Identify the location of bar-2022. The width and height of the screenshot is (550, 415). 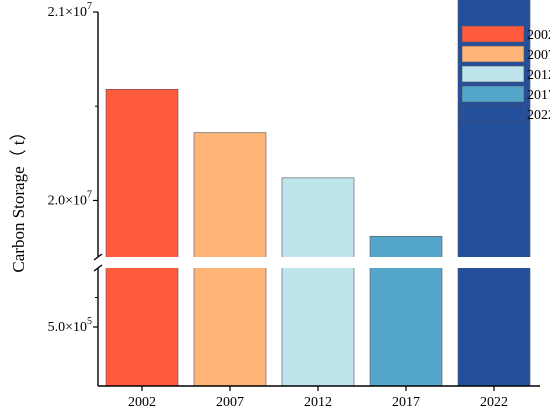
(494, 193).